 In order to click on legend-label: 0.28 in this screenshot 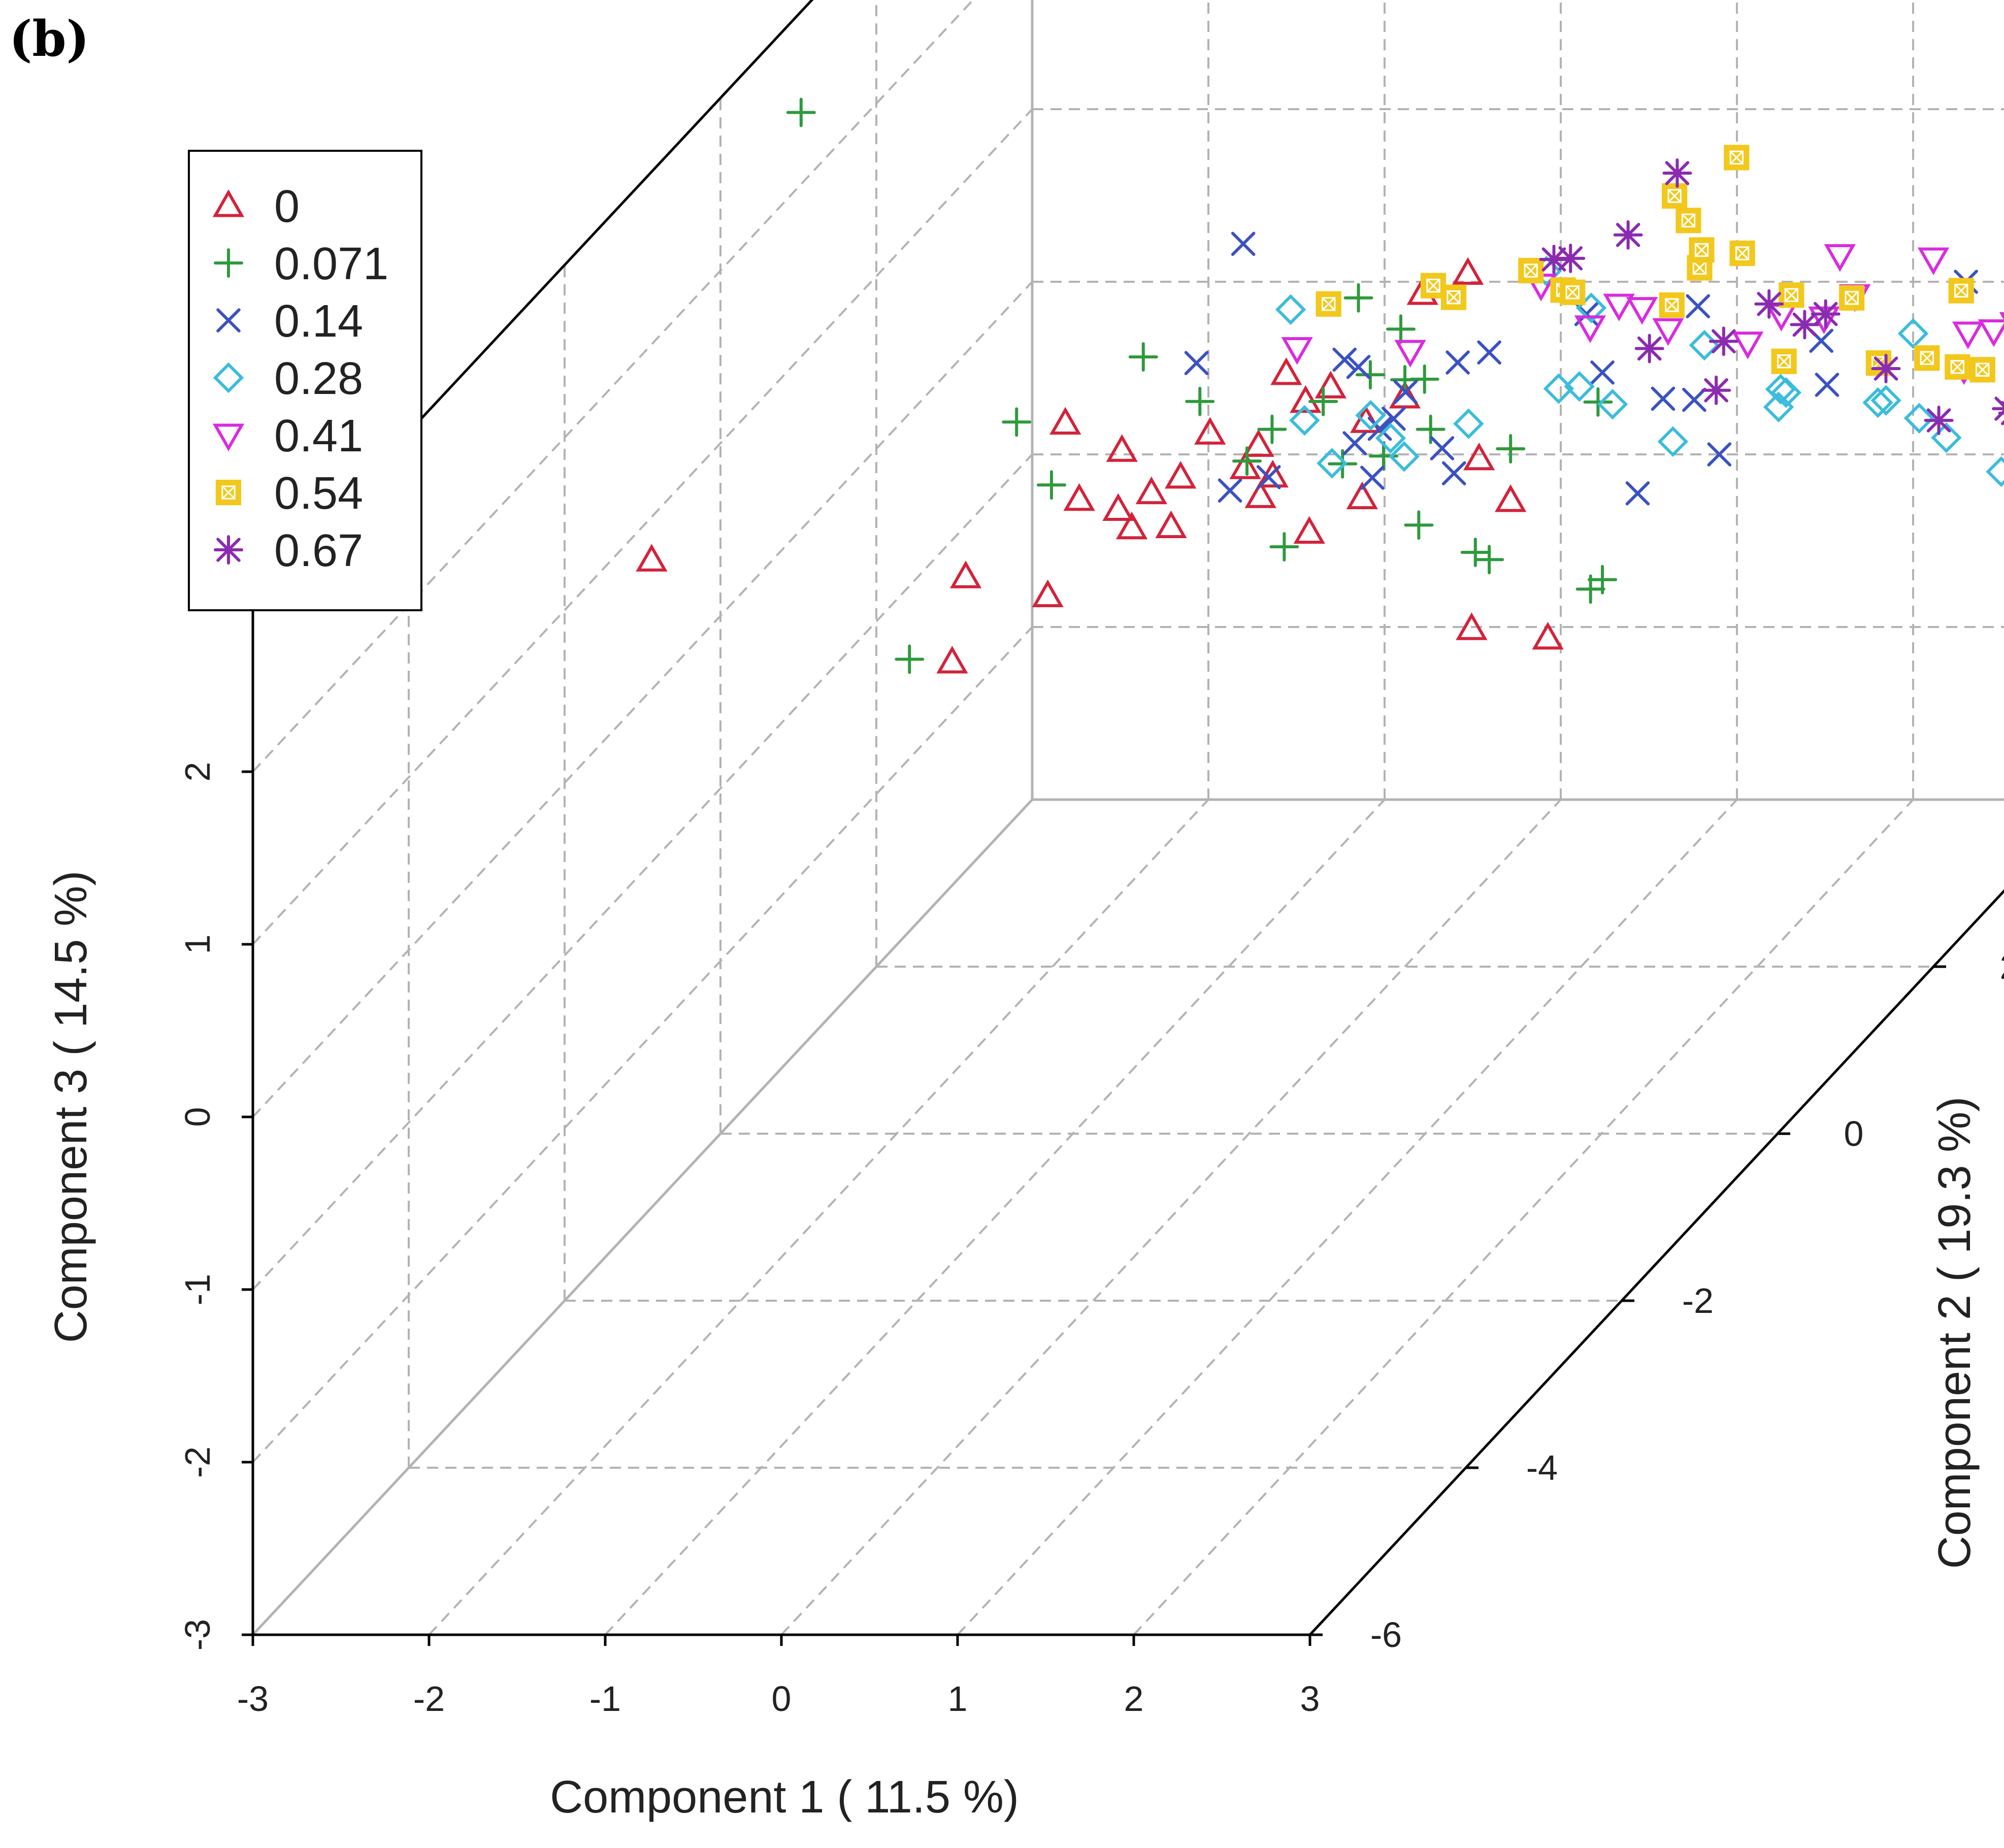, I will do `click(318, 378)`.